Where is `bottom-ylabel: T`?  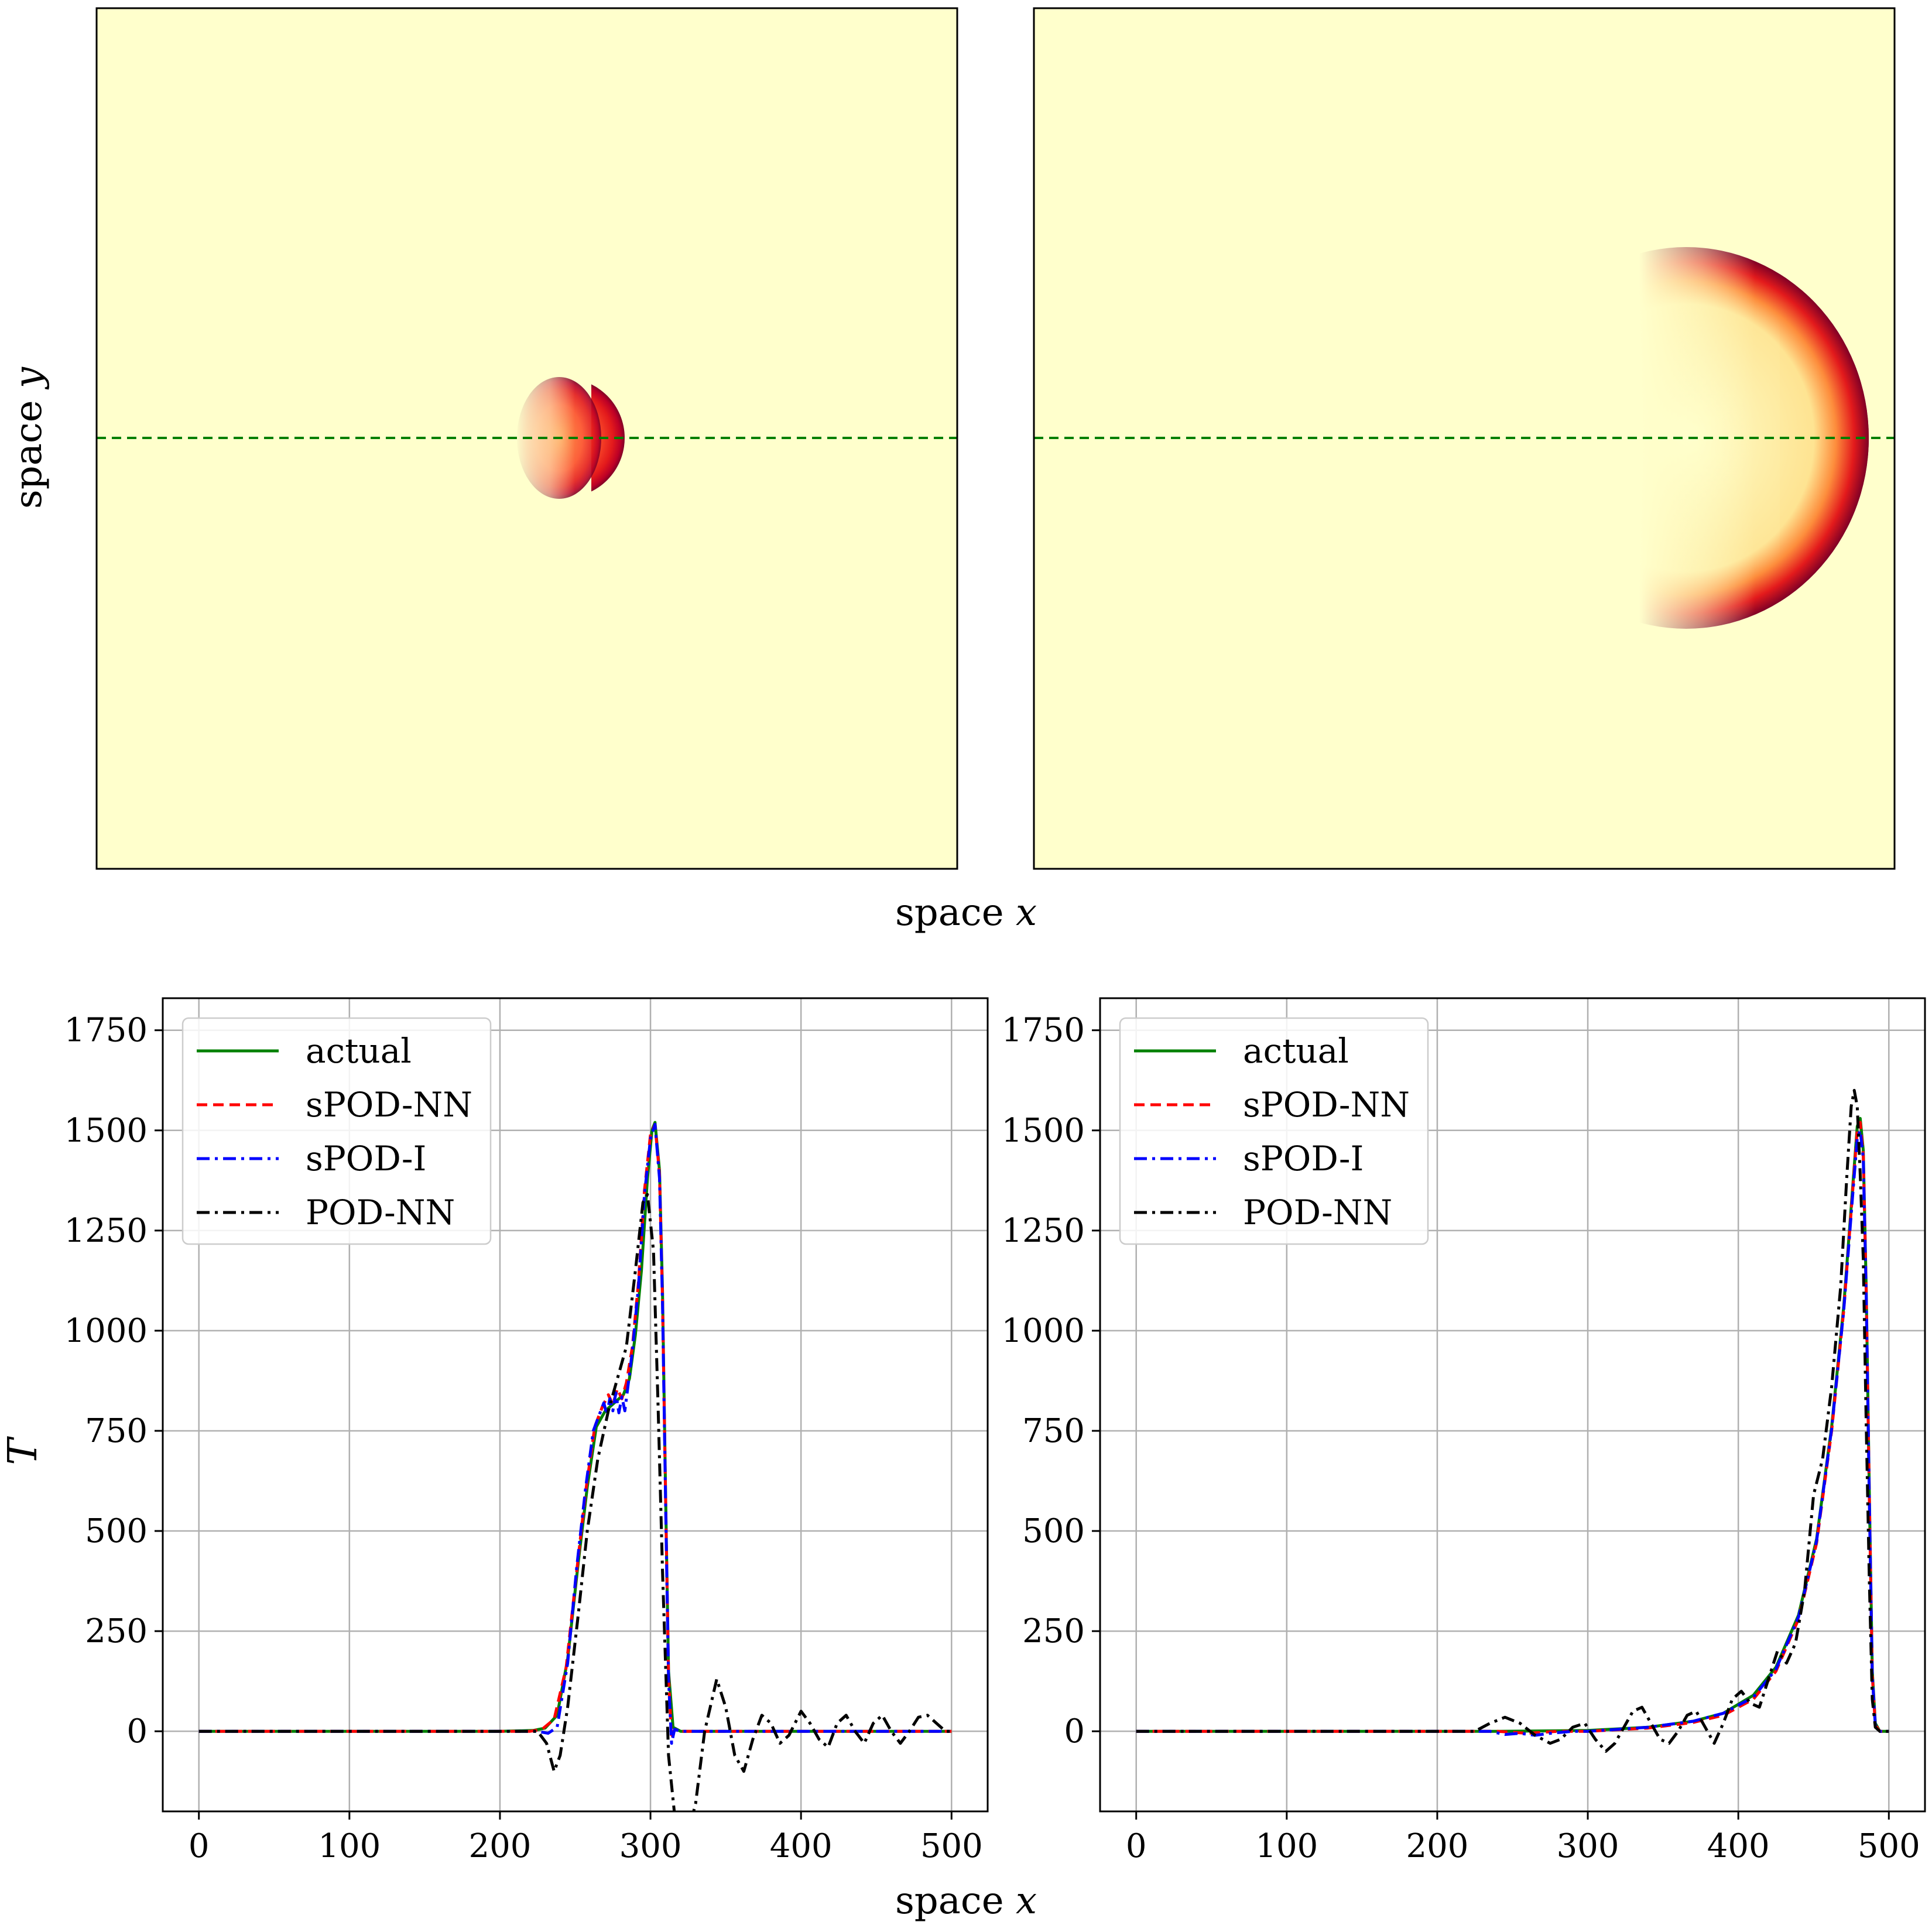
bottom-ylabel: T is located at coordinates (23, 1450).